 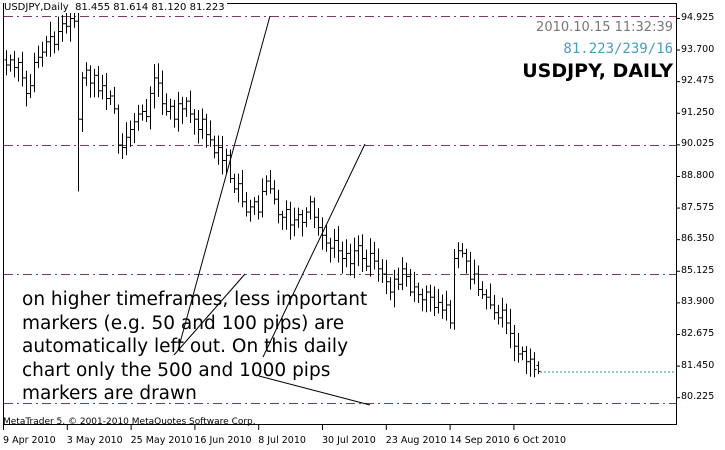 I want to click on x-tick-label: 23 Aug 2010, so click(x=416, y=440).